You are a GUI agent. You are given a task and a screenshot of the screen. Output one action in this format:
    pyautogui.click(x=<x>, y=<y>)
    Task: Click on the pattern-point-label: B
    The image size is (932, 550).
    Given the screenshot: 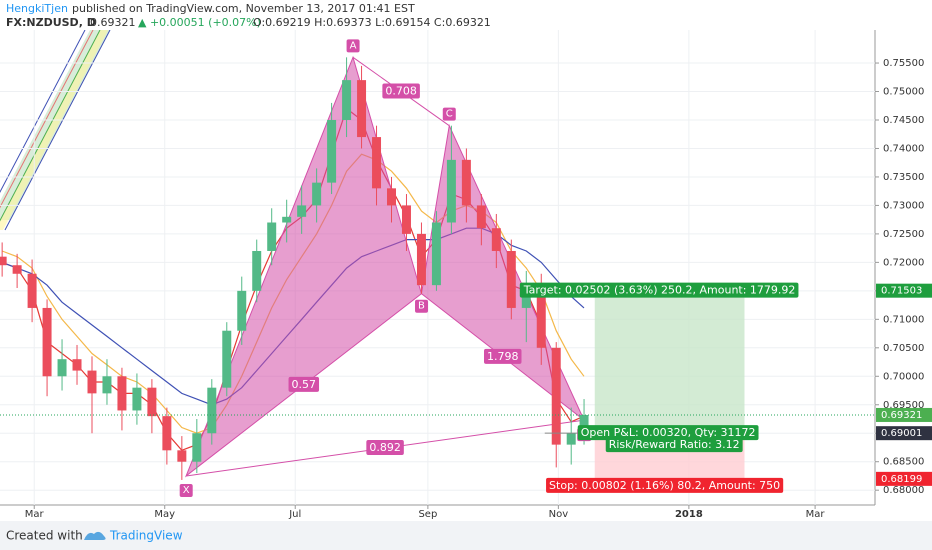 What is the action you would take?
    pyautogui.click(x=421, y=306)
    